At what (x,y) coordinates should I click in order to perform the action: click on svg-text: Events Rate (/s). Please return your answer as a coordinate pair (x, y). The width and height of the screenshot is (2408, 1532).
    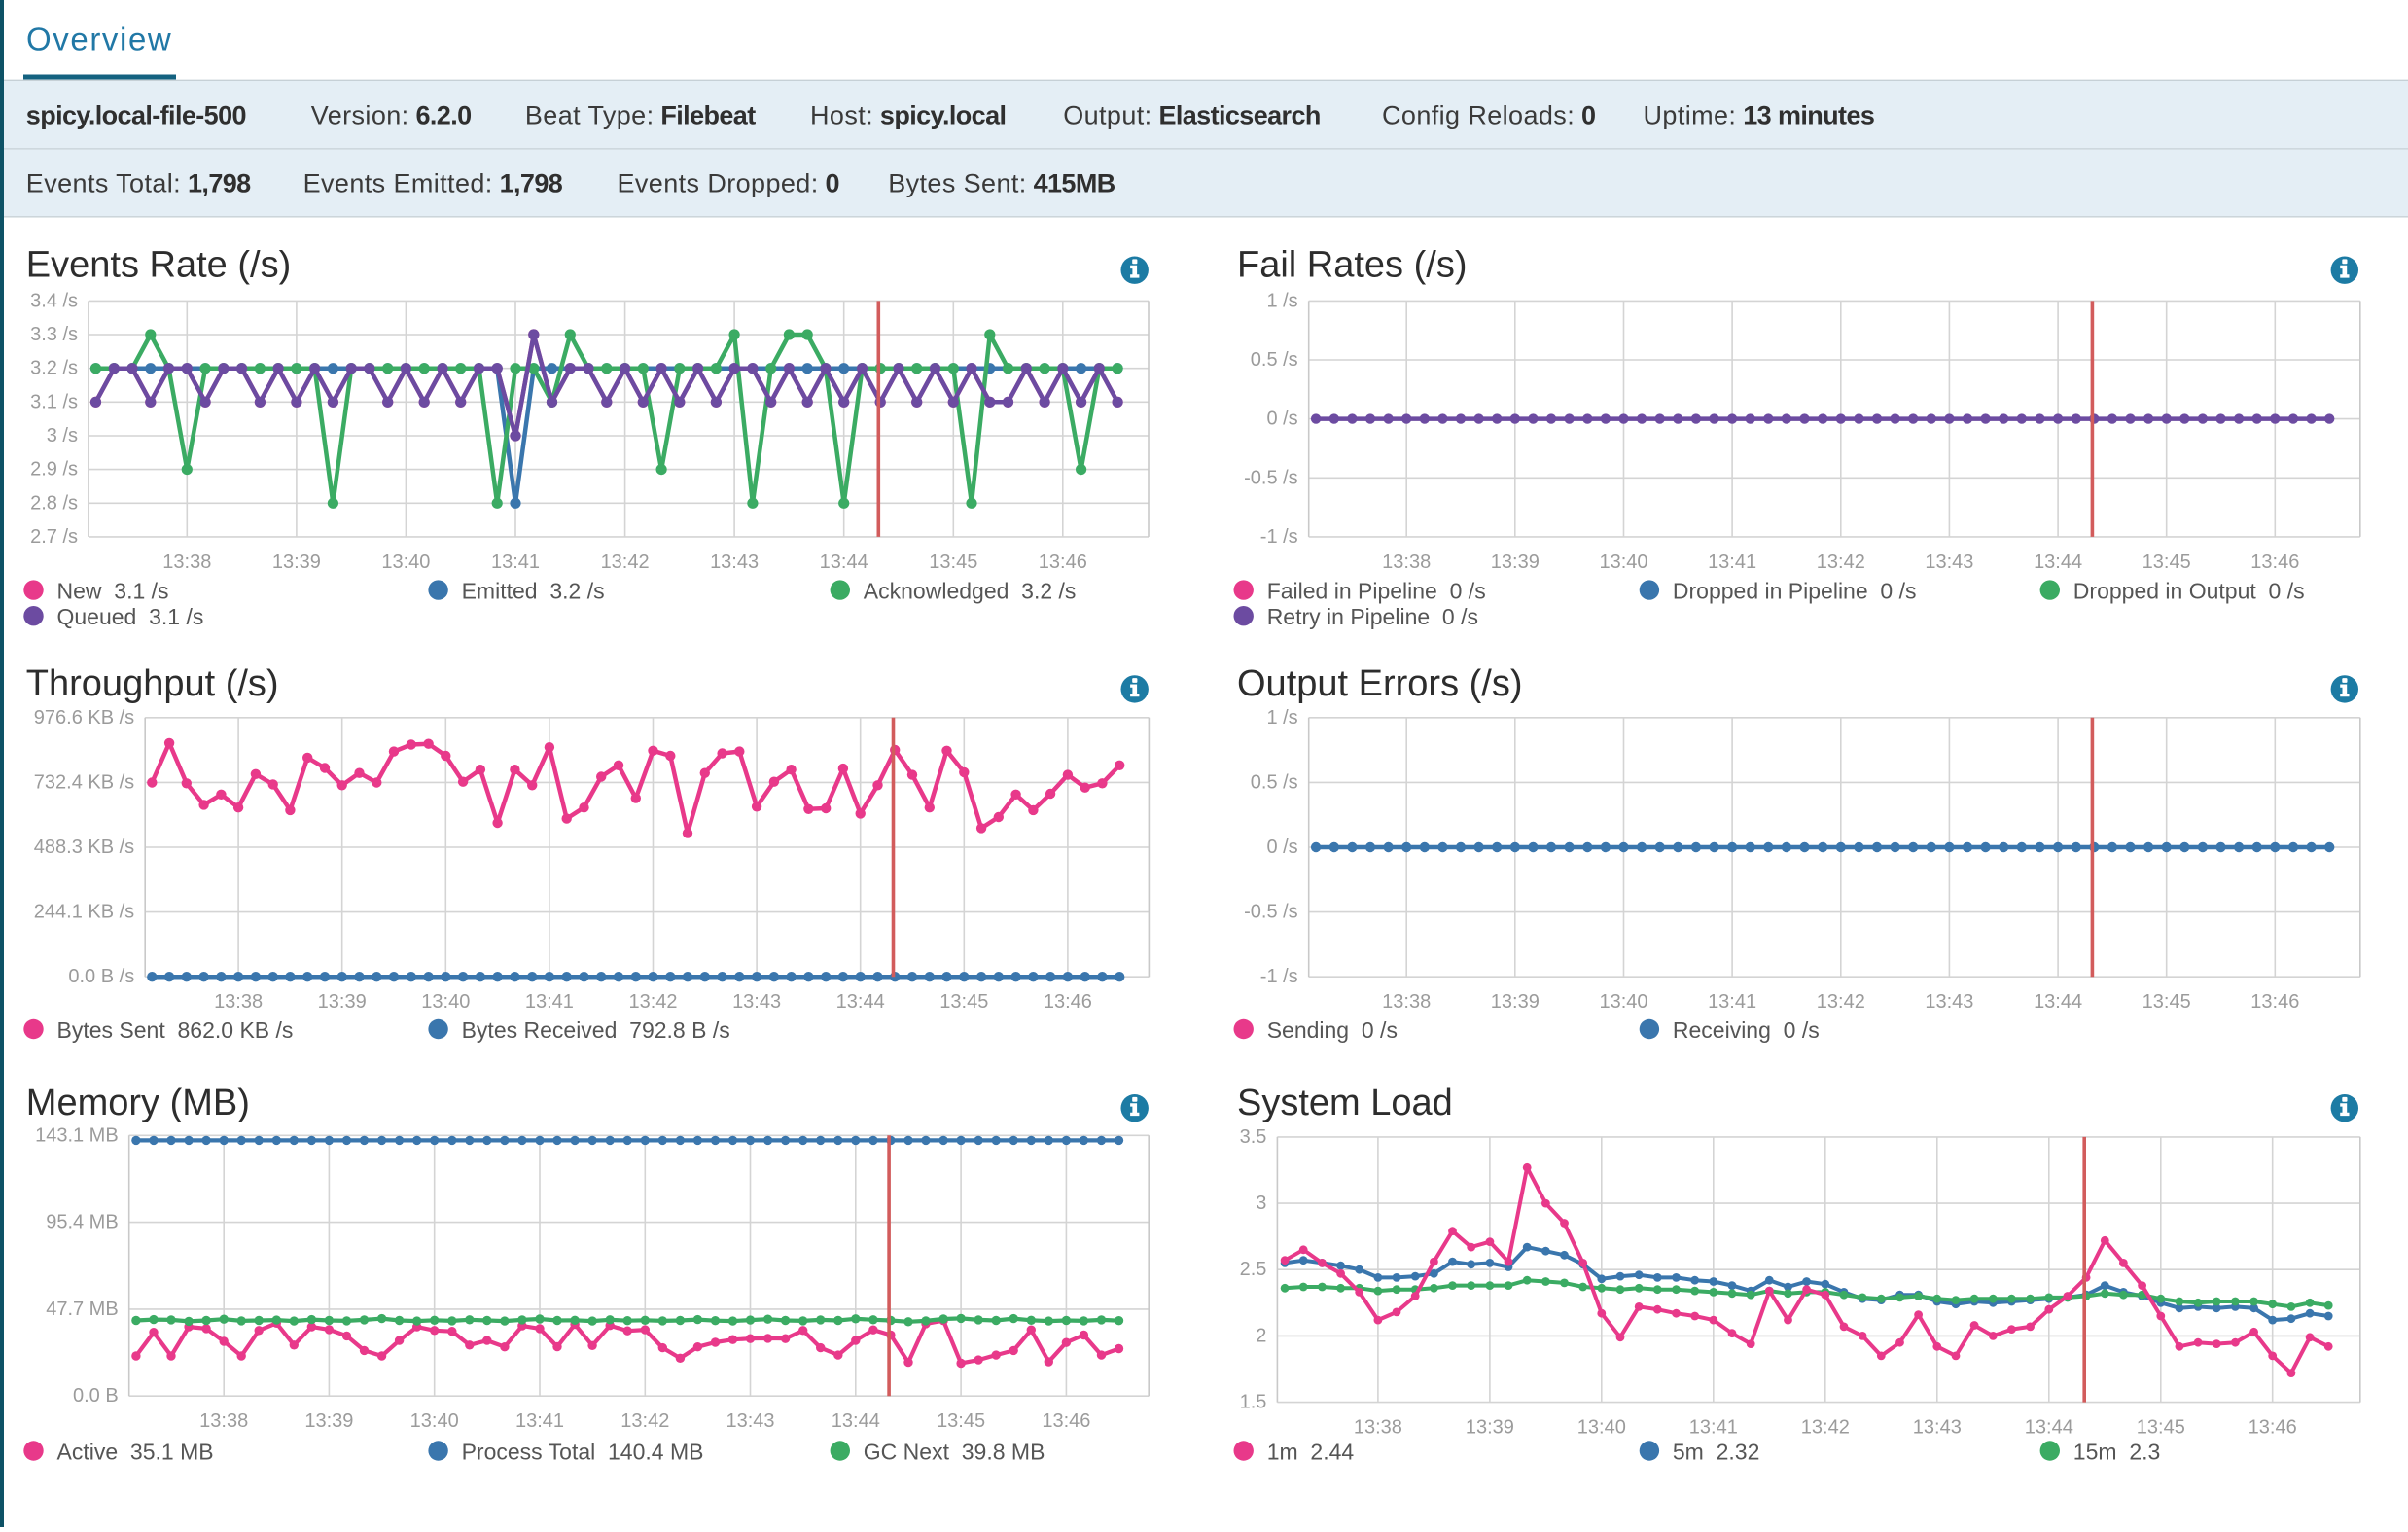
    Looking at the image, I should click on (158, 264).